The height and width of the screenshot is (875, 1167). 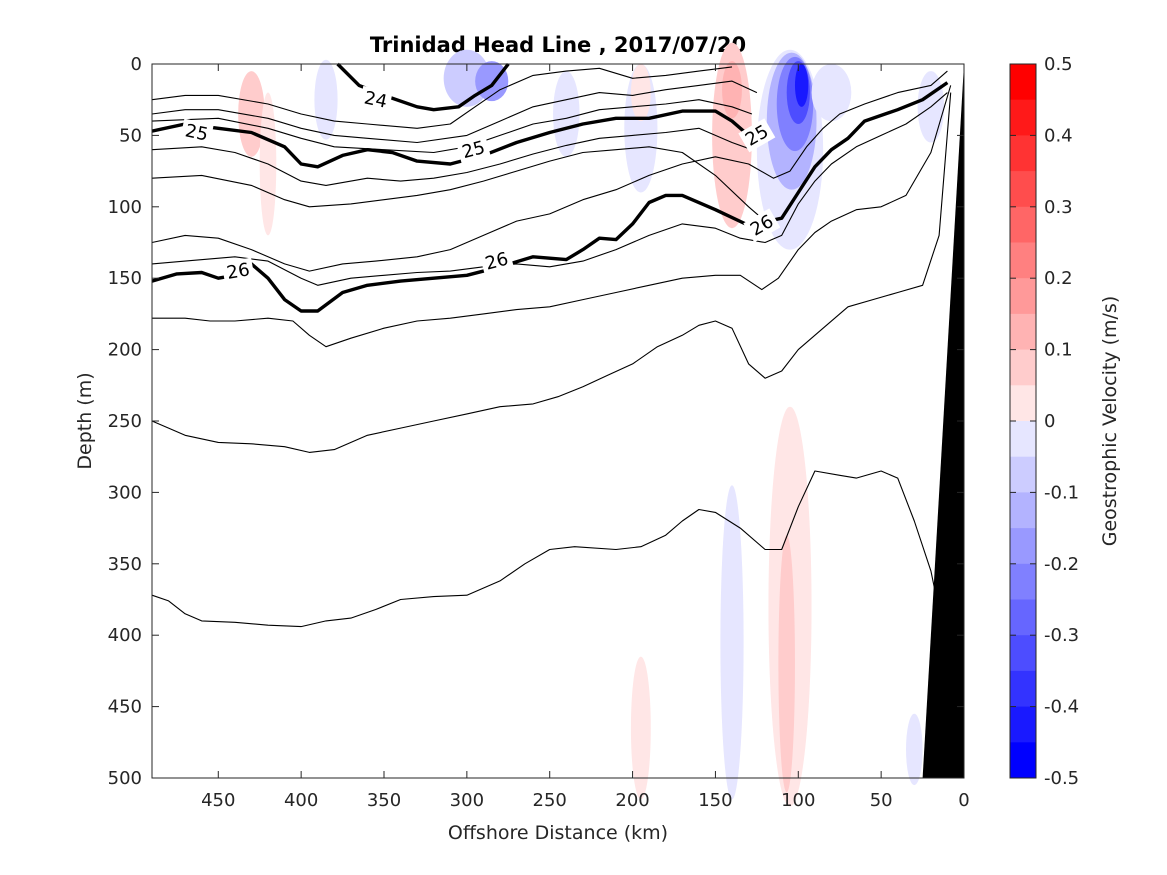 I want to click on colorbar-tick-label: -0.2, so click(x=1061, y=564).